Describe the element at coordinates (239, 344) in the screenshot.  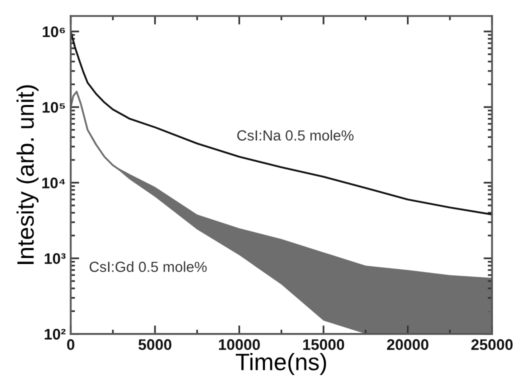
I see `x-tick-label: 10000` at that location.